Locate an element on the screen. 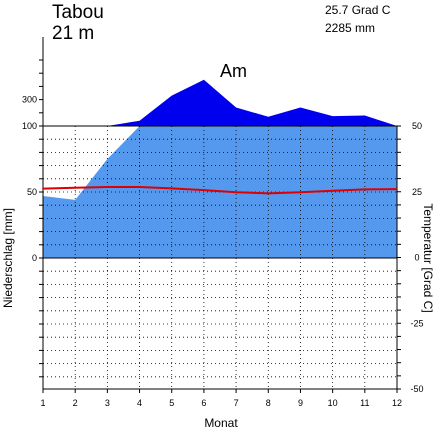  right-axis-label: Temperatur [Grad C] is located at coordinates (428, 257).